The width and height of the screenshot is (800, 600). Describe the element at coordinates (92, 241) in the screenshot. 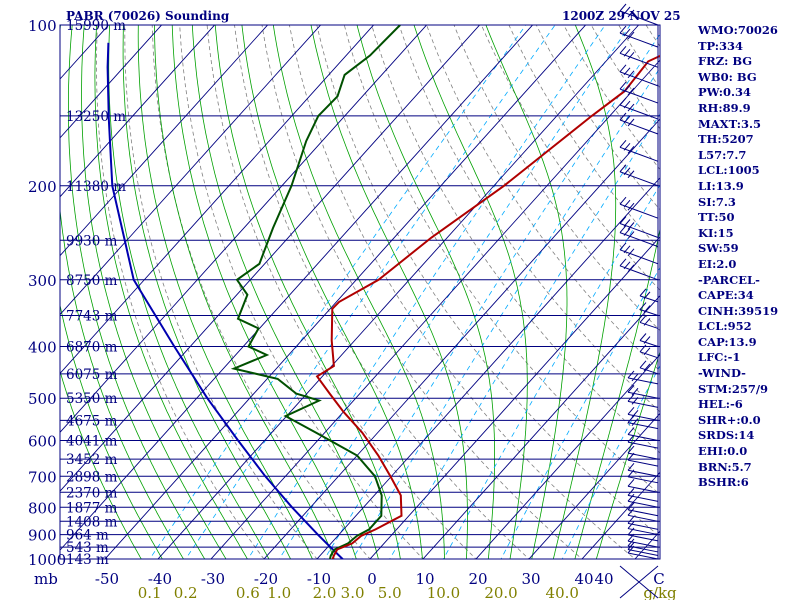

I see `height-label: 9930 m` at that location.